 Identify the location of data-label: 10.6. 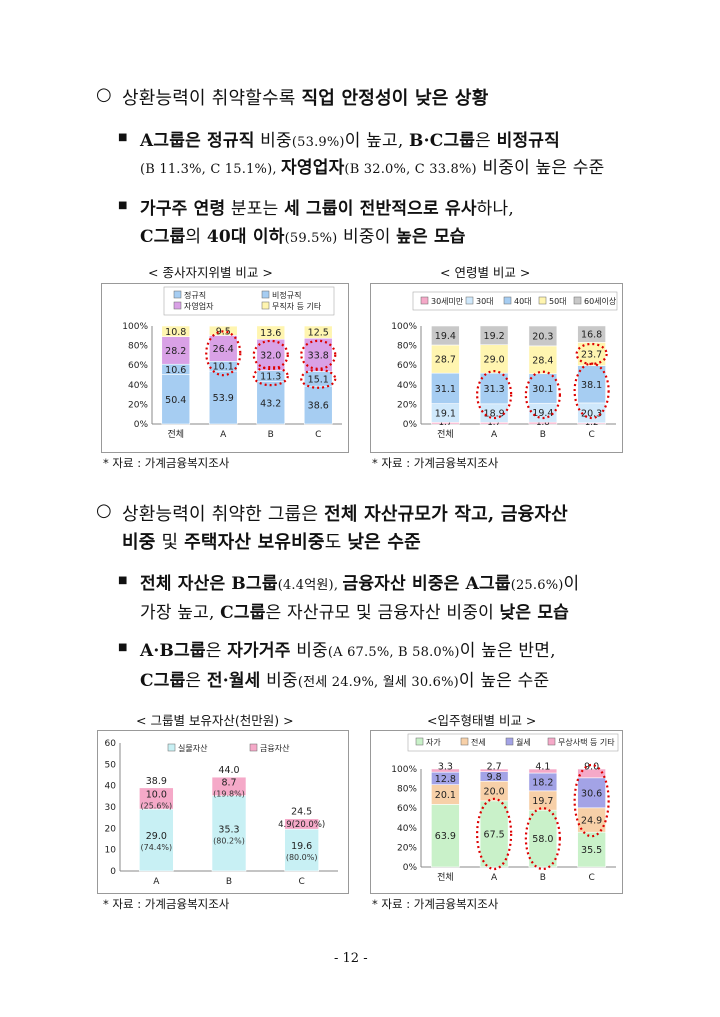
(175, 370).